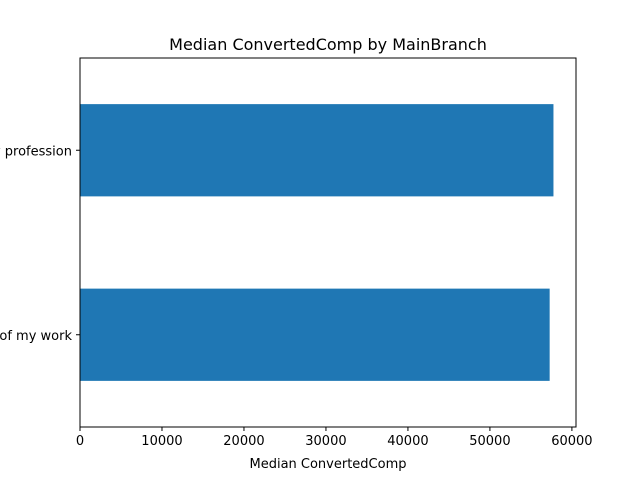 The image size is (640, 480). What do you see at coordinates (80, 441) in the screenshot?
I see `x-tick-label: 0` at bounding box center [80, 441].